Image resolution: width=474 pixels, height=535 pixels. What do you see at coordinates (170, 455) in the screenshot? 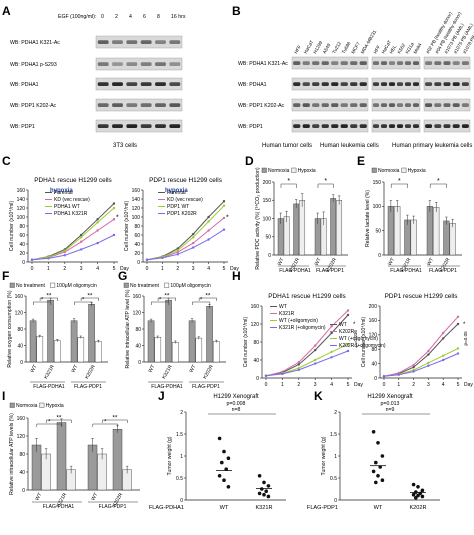
I see `y-axis-label: Tumor weight (g)` at bounding box center [170, 455].